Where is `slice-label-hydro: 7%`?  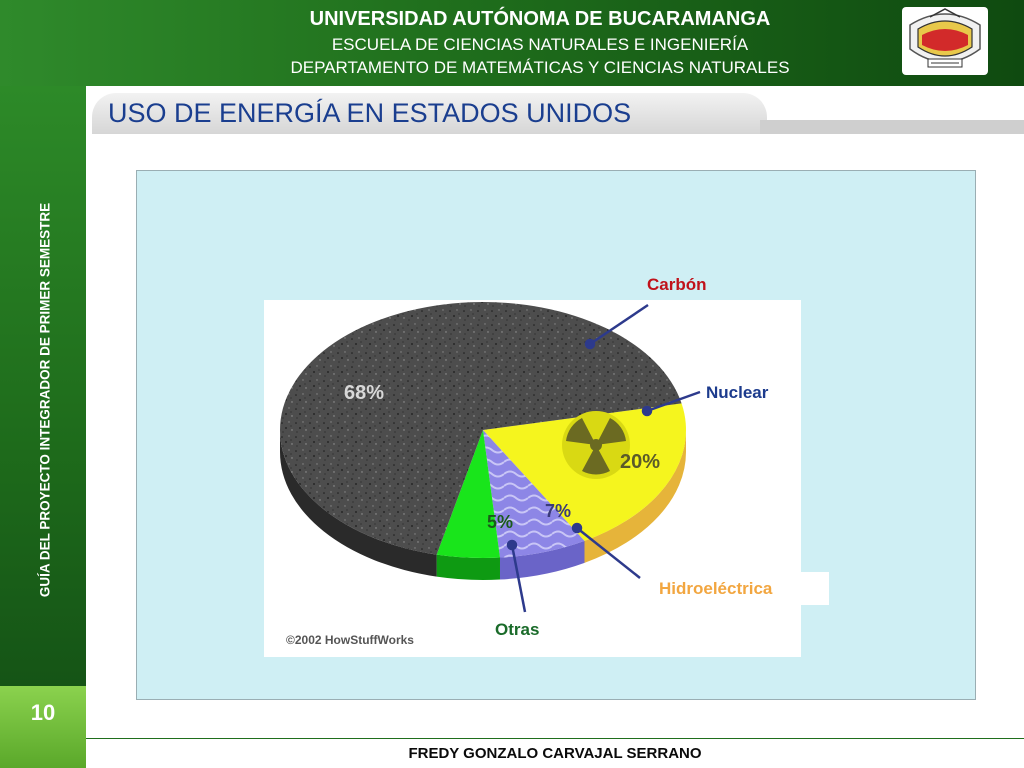 slice-label-hydro: 7% is located at coordinates (558, 511).